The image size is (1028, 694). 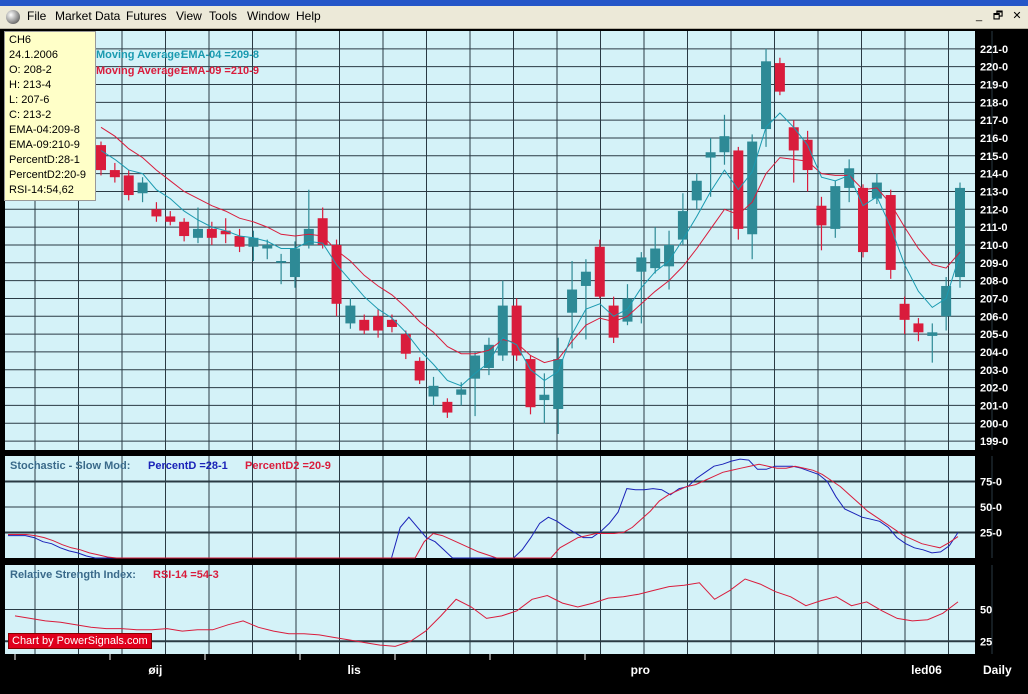 What do you see at coordinates (478, 665) in the screenshot?
I see `time-axis: øij lis pro led06` at bounding box center [478, 665].